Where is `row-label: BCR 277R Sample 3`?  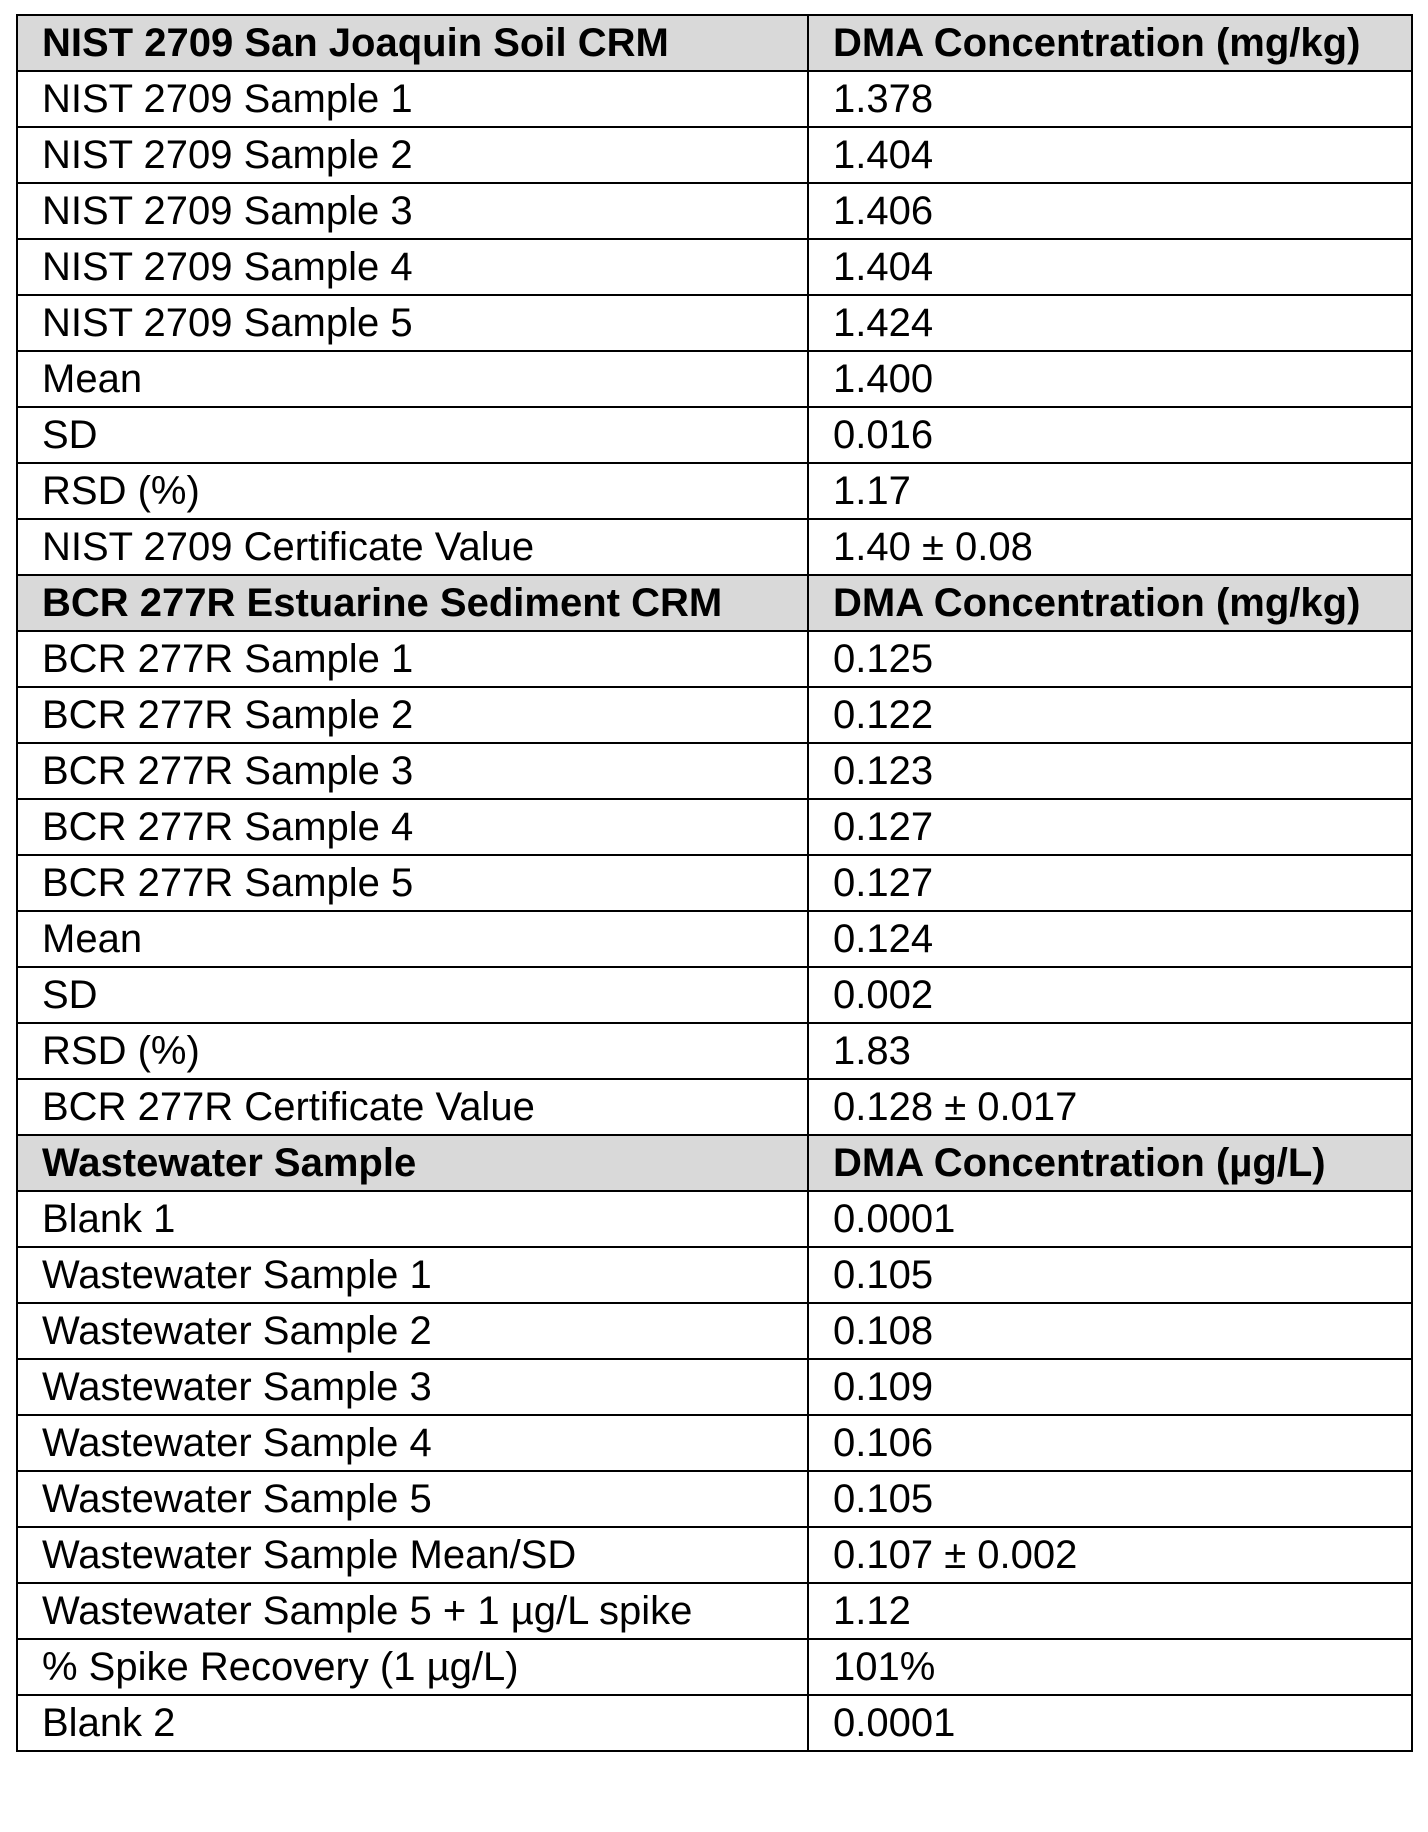
row-label: BCR 277R Sample 3 is located at coordinates (412, 771).